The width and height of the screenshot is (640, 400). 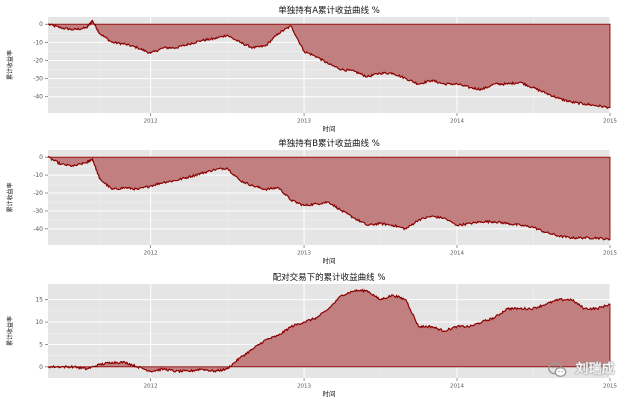 I want to click on wechat-icon, so click(x=557, y=370).